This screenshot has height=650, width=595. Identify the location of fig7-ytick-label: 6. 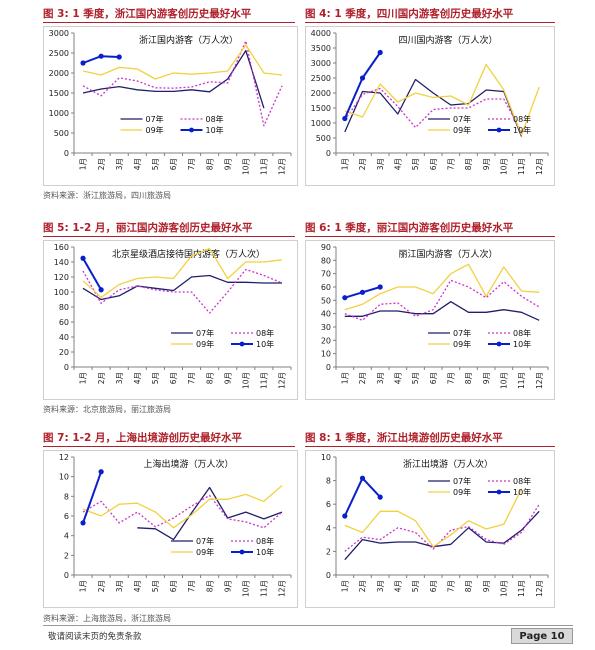
(66, 516).